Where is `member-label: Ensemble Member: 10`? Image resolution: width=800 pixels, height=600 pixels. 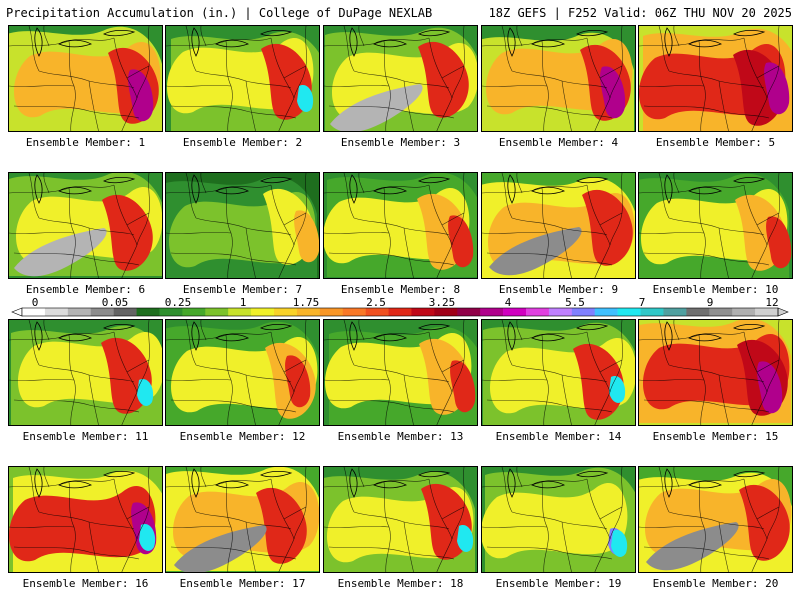
member-label: Ensemble Member: 10 is located at coordinates (715, 289).